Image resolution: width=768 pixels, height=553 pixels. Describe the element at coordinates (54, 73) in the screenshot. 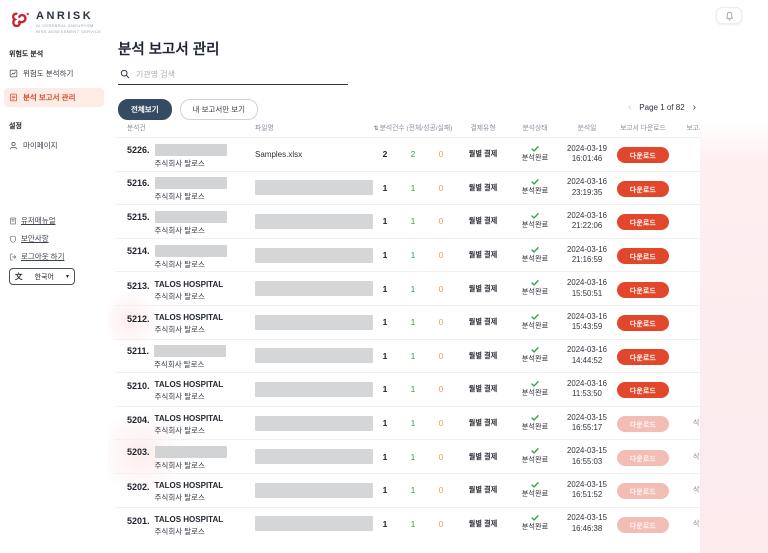

I see `sidebar-item-analyze: 위험도 분석하기` at that location.